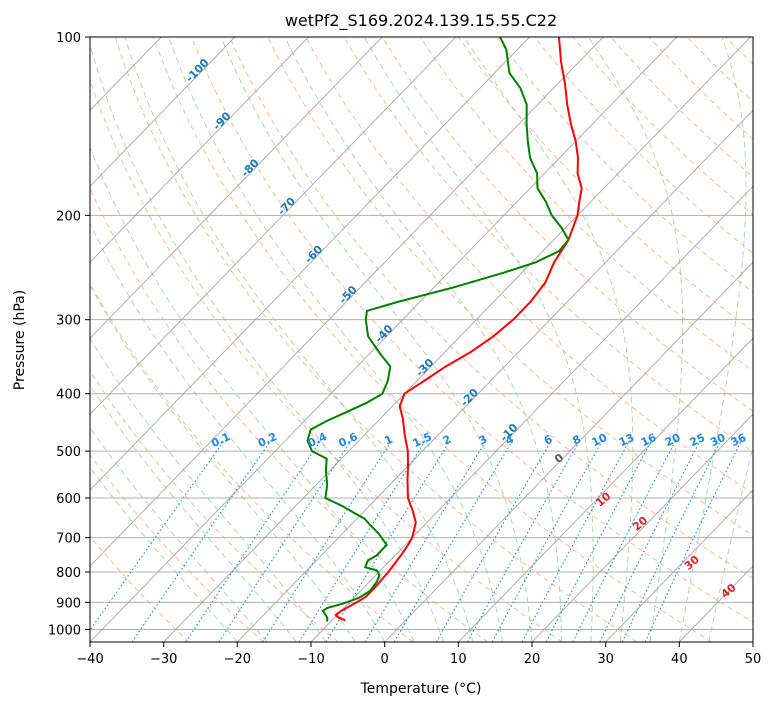  Describe the element at coordinates (605, 659) in the screenshot. I see `x-tick-label: 30` at that location.